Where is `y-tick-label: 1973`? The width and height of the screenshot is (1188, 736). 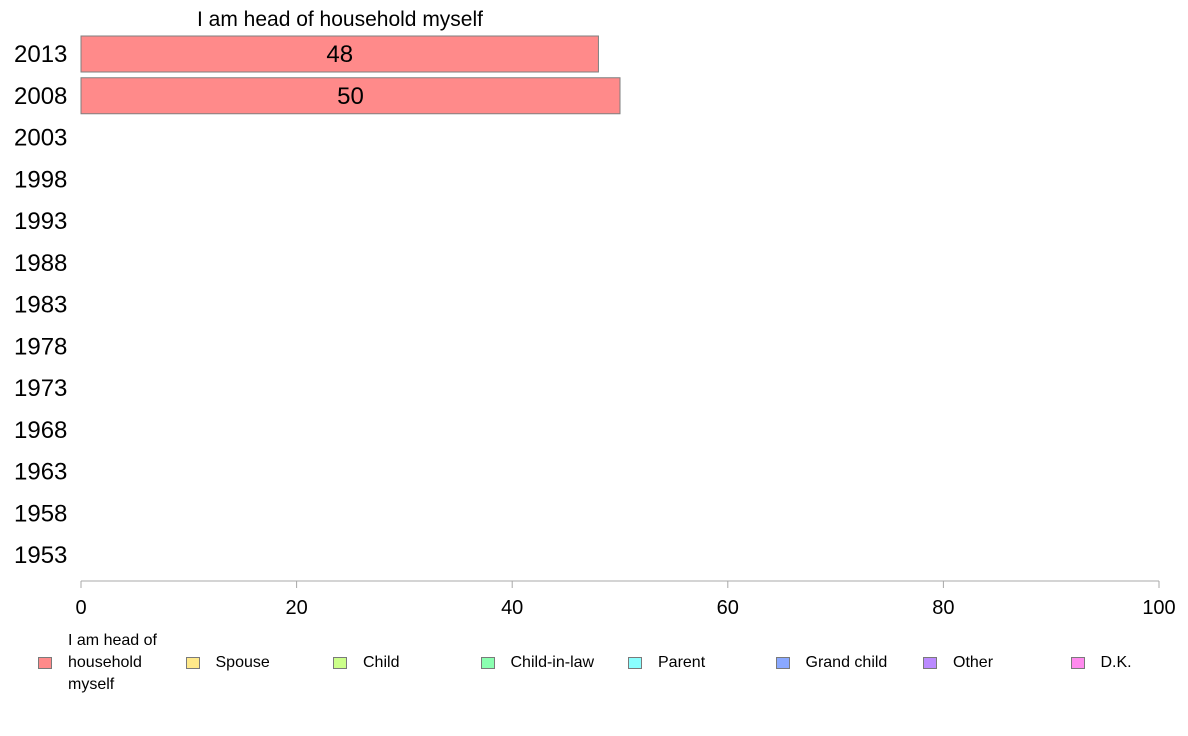 y-tick-label: 1973 is located at coordinates (40, 388).